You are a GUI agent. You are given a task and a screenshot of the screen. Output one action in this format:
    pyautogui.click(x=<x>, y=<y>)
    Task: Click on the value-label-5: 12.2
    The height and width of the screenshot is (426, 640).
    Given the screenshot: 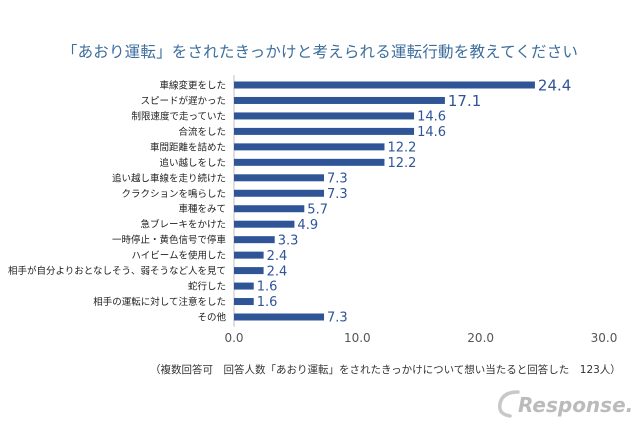 What is the action you would take?
    pyautogui.click(x=401, y=163)
    